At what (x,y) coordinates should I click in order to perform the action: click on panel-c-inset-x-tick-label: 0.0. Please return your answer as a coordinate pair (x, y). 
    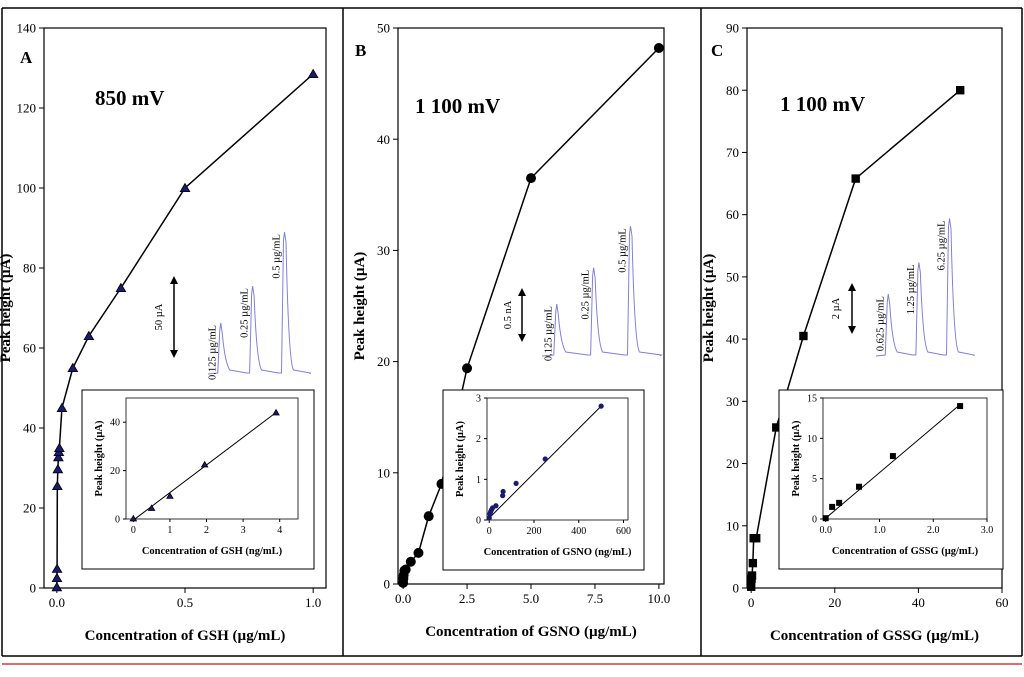
    Looking at the image, I should click on (825, 530).